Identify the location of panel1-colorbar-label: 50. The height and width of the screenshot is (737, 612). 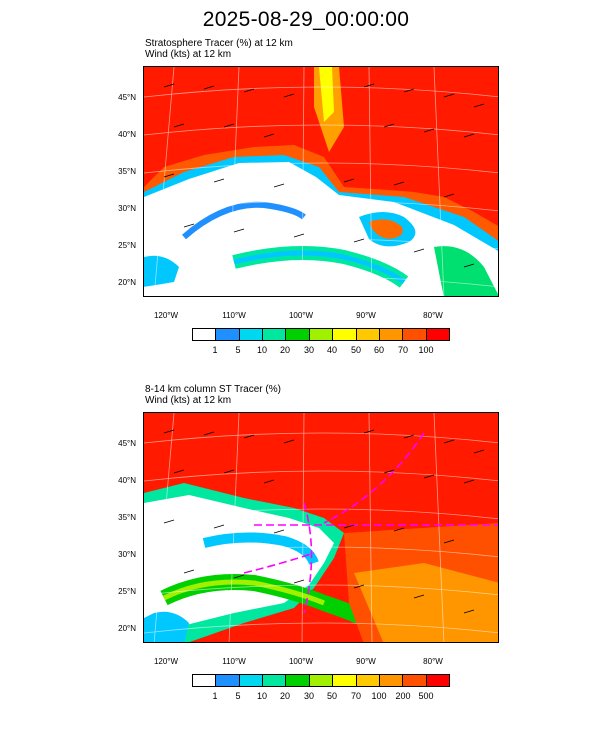
(355, 350).